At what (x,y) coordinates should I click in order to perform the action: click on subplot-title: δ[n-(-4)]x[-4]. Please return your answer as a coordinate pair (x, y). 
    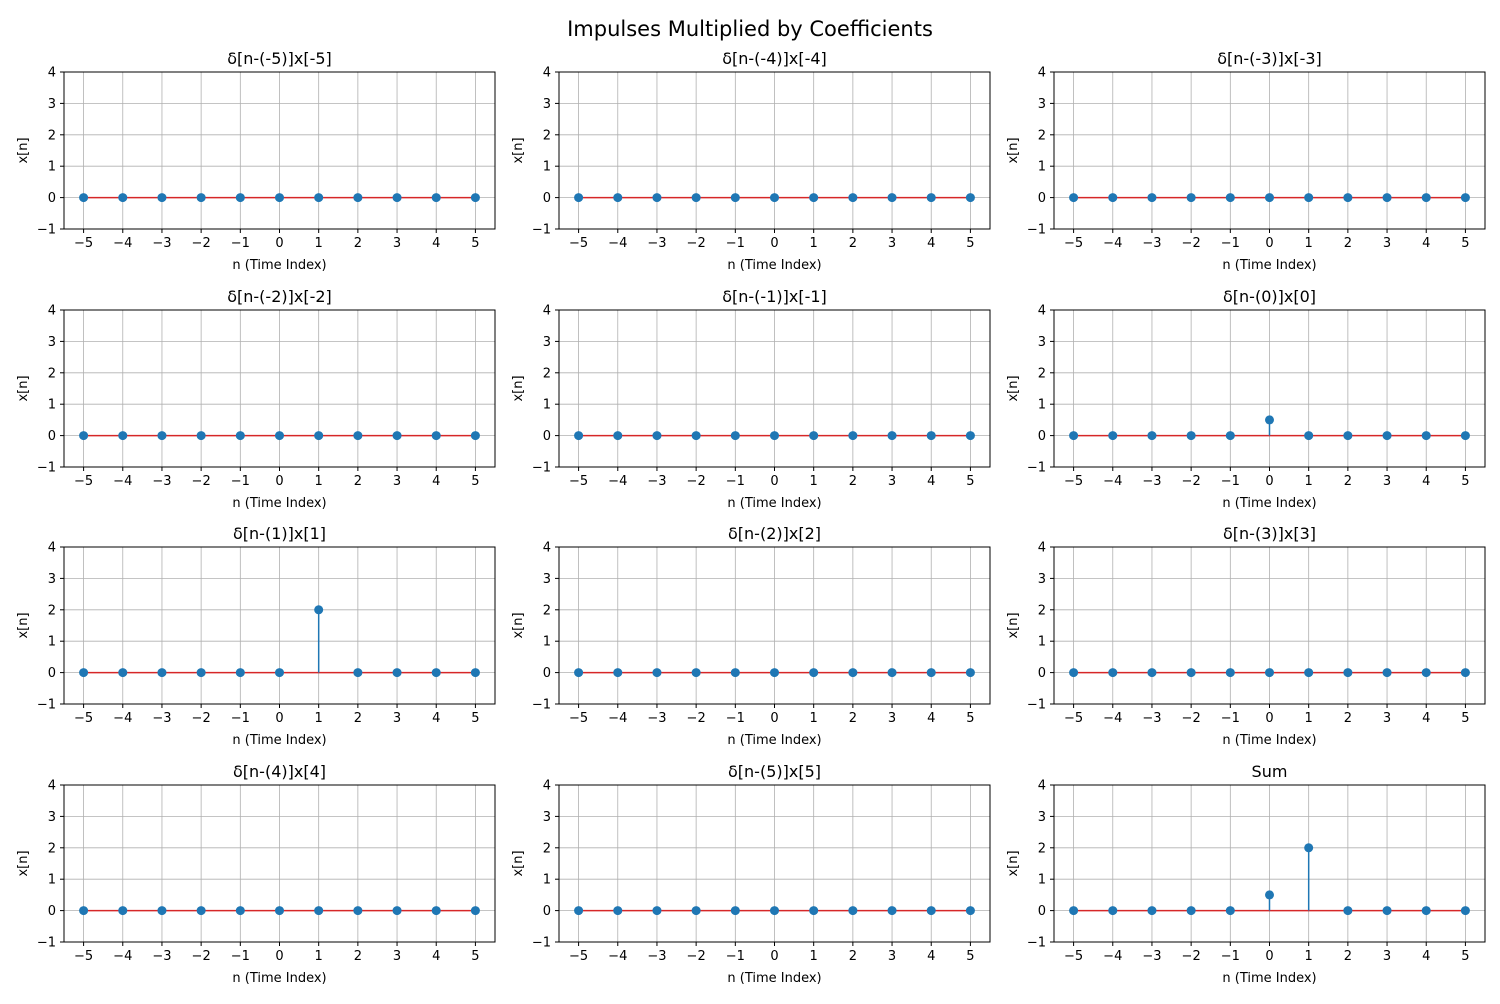
    Looking at the image, I should click on (774, 58).